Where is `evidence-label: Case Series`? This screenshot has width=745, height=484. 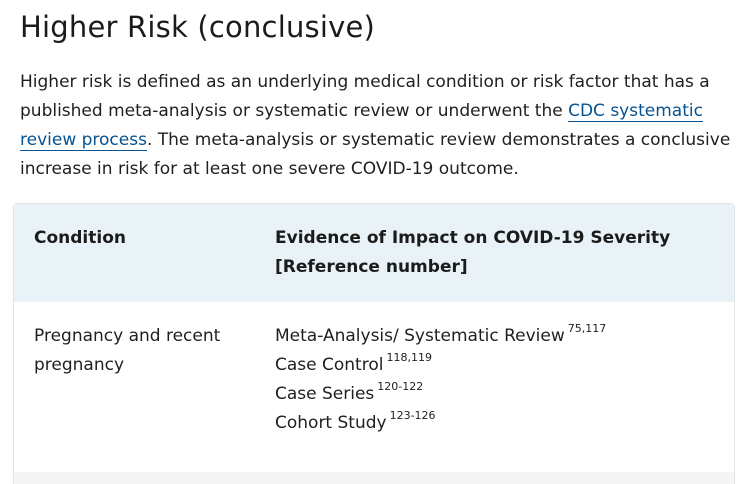 evidence-label: Case Series is located at coordinates (325, 394).